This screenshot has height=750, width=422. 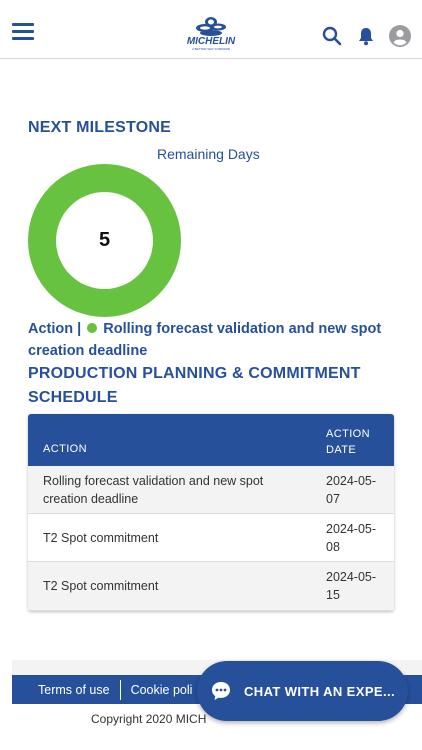 What do you see at coordinates (211, 538) in the screenshot?
I see `table-row: T2 Spot commitment 2024-05-08` at bounding box center [211, 538].